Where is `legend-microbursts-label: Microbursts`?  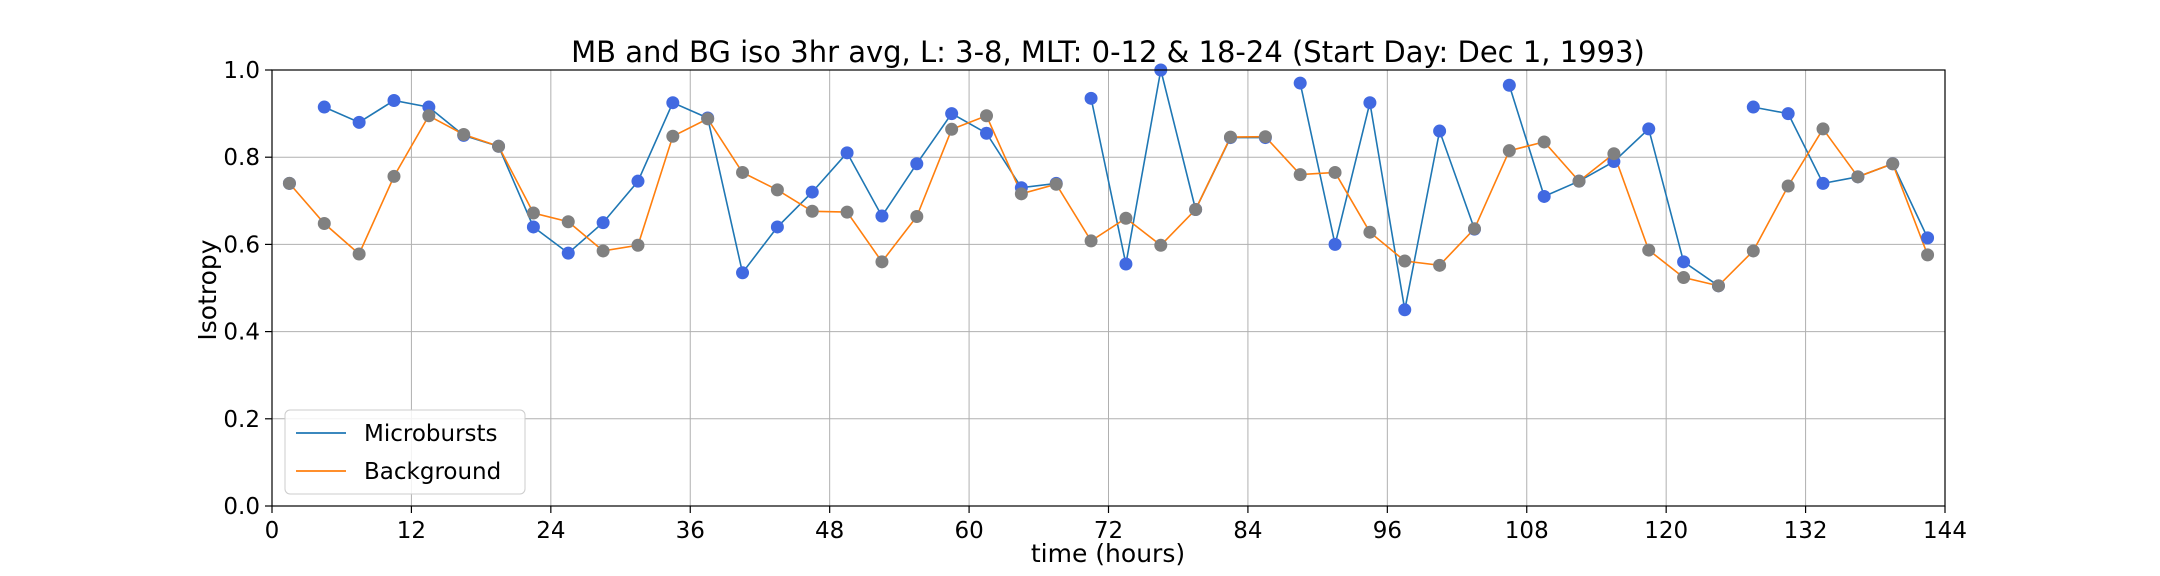 legend-microbursts-label: Microbursts is located at coordinates (431, 434).